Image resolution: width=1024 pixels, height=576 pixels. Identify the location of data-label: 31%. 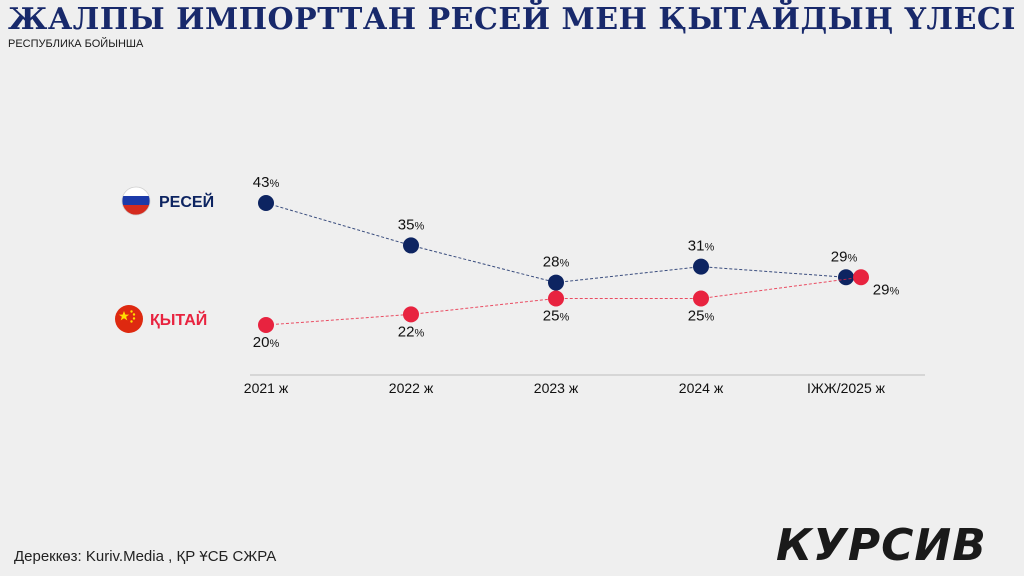
(701, 246).